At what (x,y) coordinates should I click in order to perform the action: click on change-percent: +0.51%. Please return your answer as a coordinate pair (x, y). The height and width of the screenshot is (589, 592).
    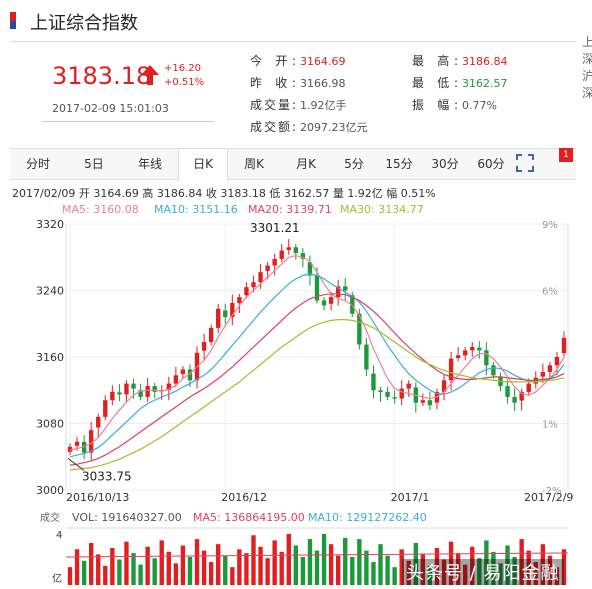
    Looking at the image, I should click on (184, 82).